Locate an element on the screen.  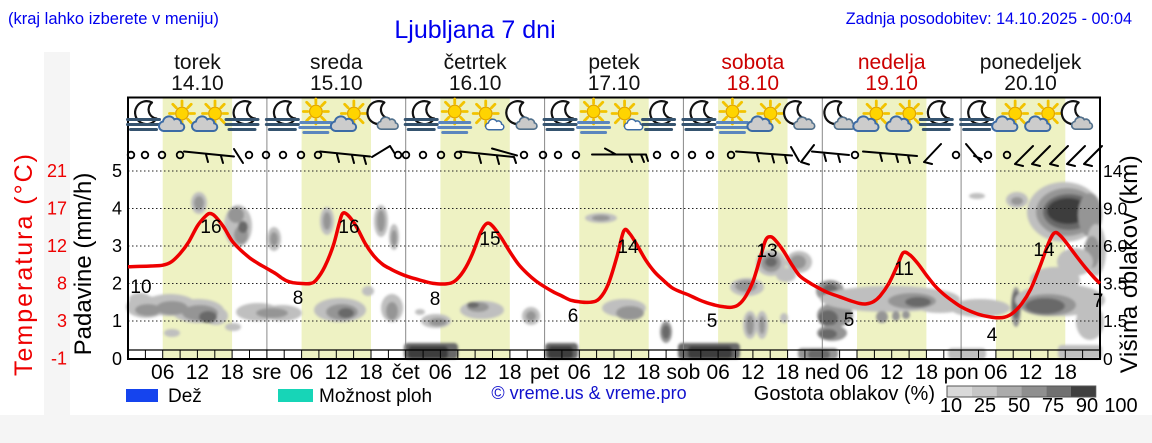
svg-text: 100 is located at coordinates (1120, 406).